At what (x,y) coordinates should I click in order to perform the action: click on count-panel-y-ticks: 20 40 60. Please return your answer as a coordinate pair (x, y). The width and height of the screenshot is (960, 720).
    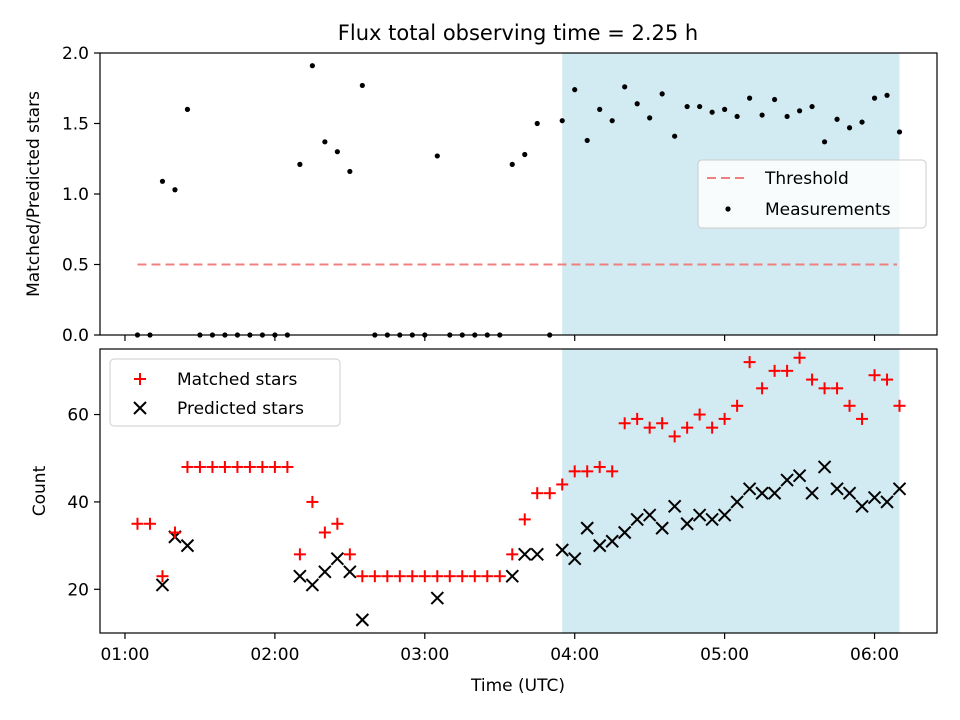
    Looking at the image, I should click on (83, 503).